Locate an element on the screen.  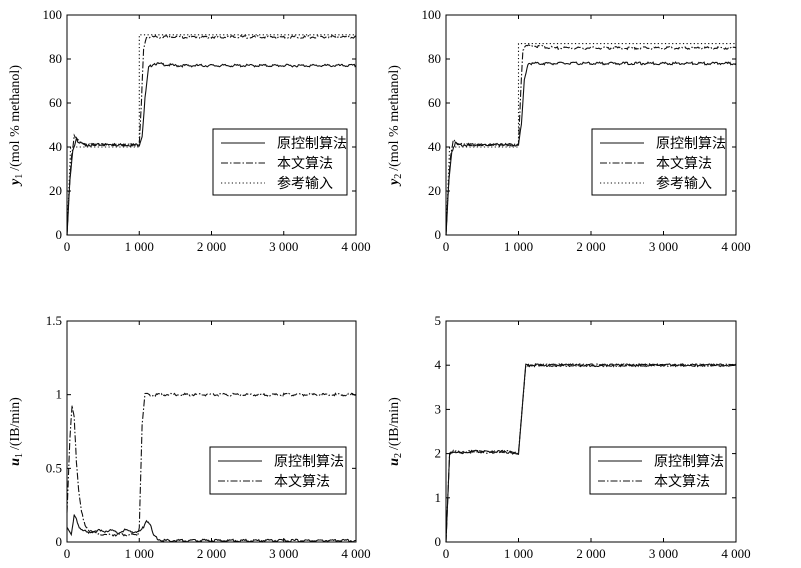
y-tick-label: 5 is located at coordinates (438, 320).